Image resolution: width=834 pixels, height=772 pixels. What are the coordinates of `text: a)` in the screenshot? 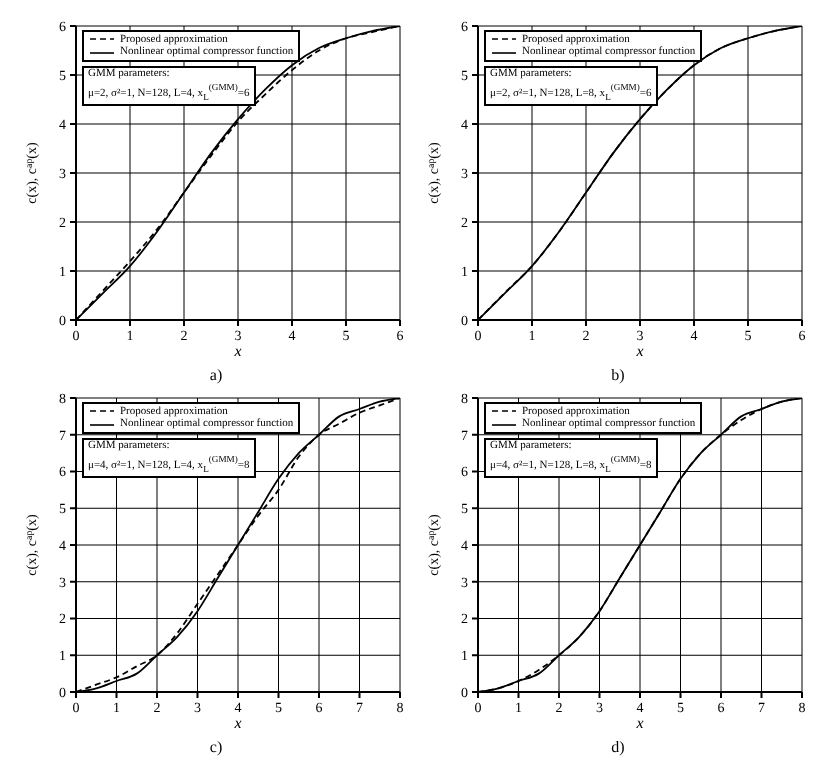 It's located at (216, 375).